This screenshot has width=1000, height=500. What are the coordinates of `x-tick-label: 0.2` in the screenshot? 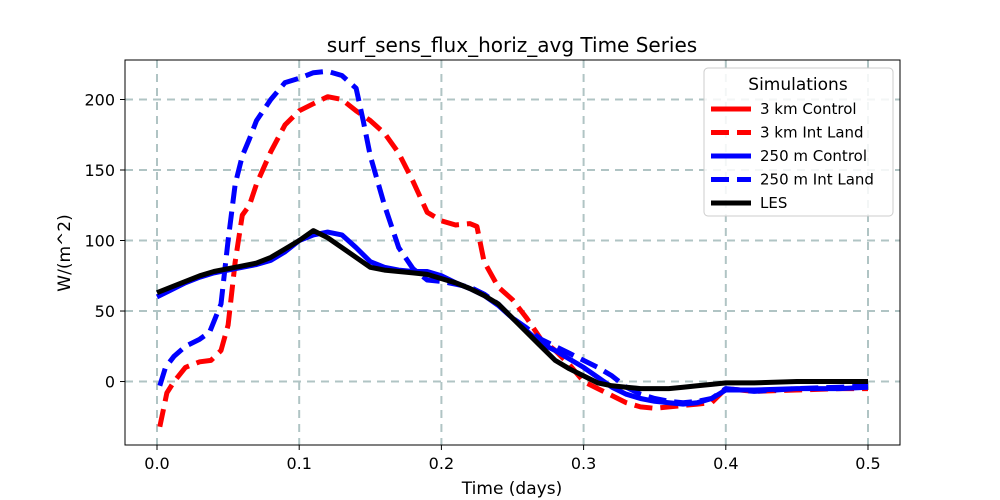 It's located at (441, 463).